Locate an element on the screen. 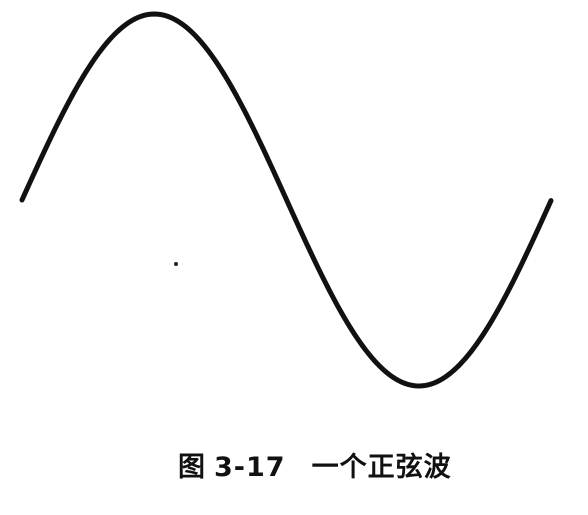  figure-number: 3-17 is located at coordinates (250, 467).